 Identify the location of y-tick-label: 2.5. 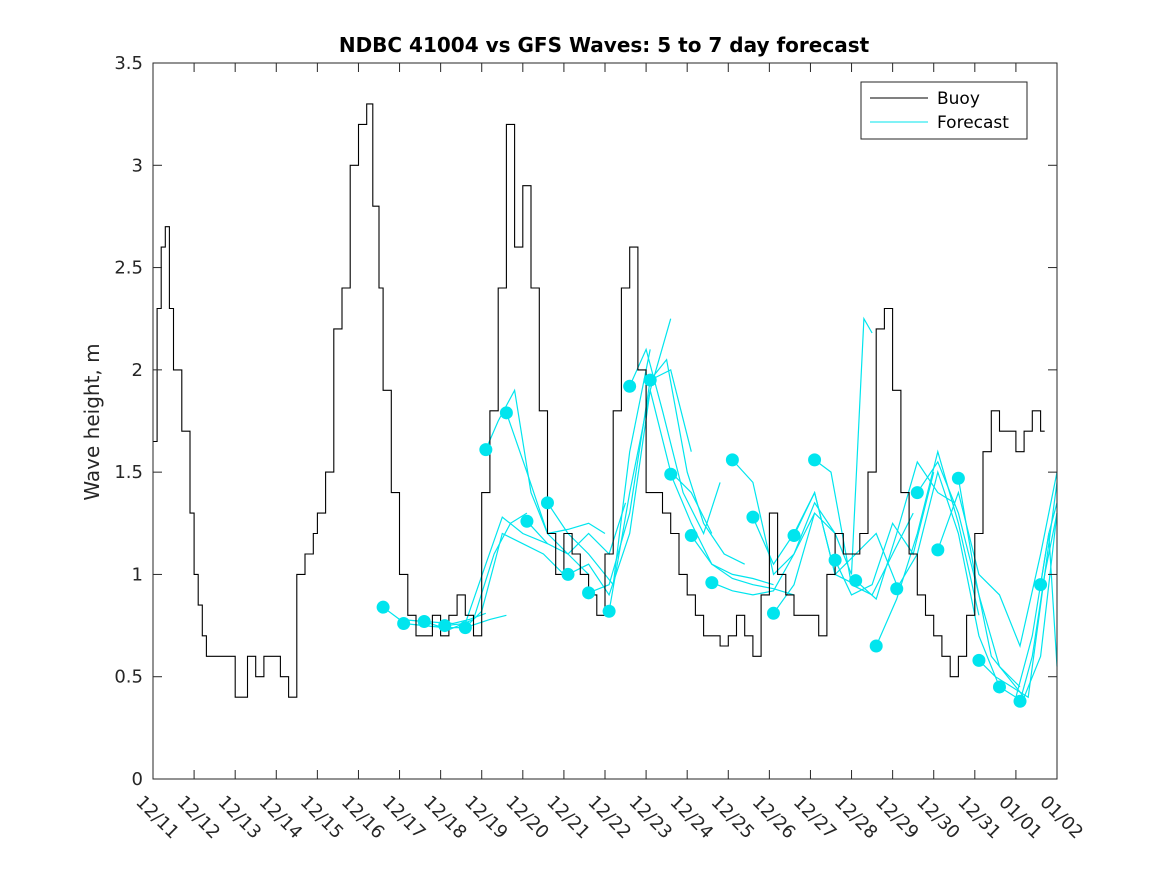
(128, 268).